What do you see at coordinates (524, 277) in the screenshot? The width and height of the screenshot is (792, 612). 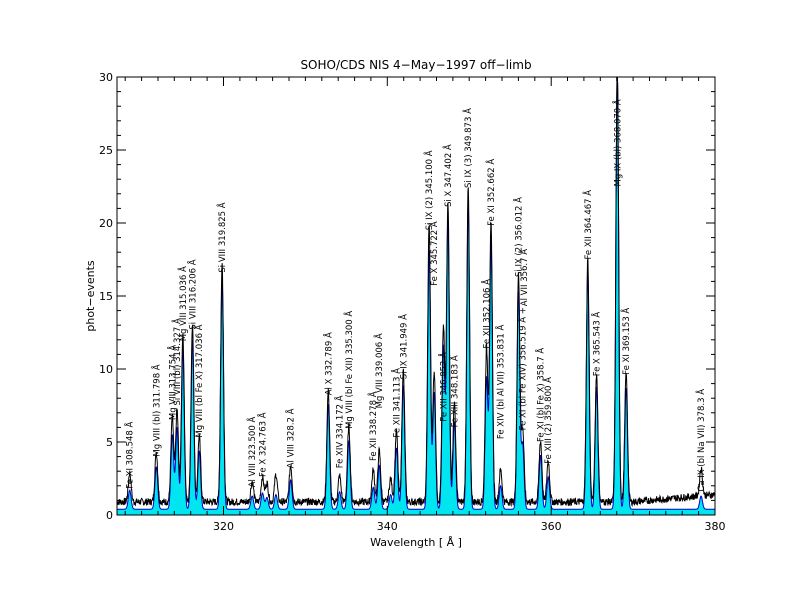 I see `line-label-28: Al VII 356.7 Å` at bounding box center [524, 277].